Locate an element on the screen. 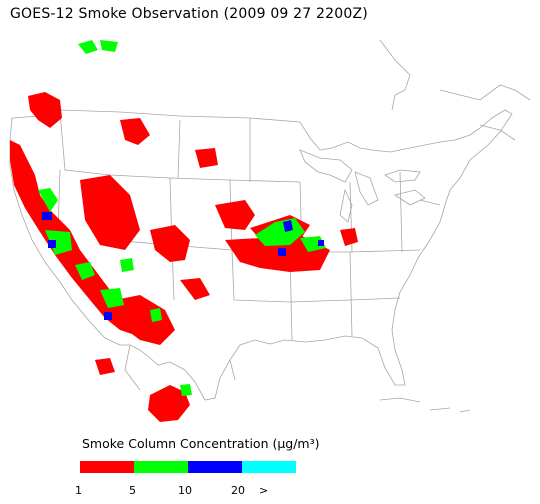 This screenshot has height=504, width=540. great-lakes is located at coordinates (362, 186).